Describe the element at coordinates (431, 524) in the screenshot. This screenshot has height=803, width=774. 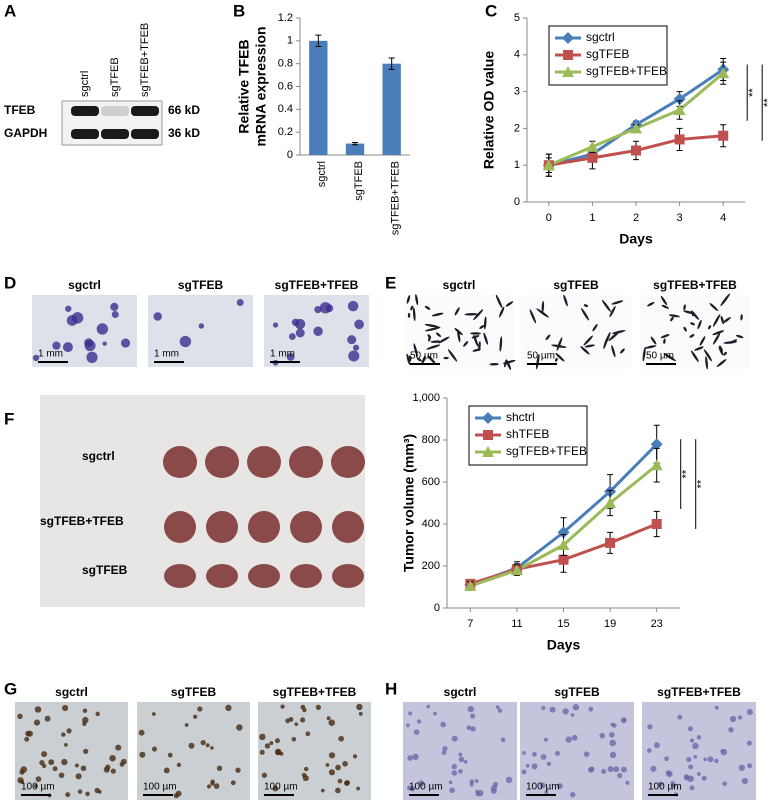
I see `y-tick-label: 400` at that location.